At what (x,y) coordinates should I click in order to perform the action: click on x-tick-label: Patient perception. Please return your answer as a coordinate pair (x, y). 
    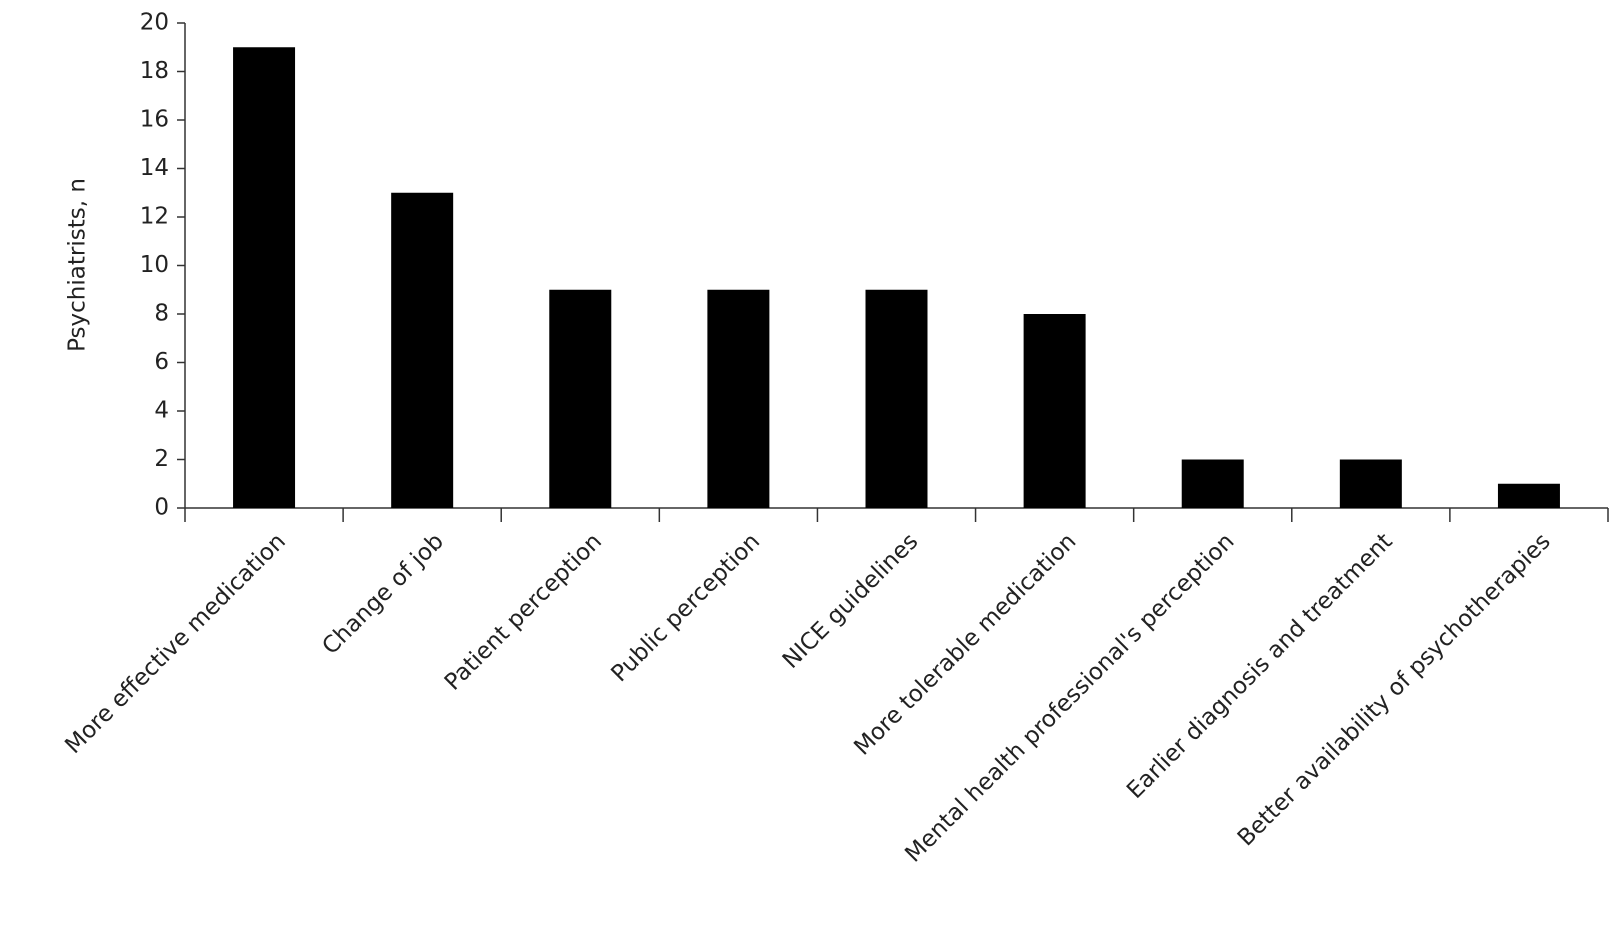
    Looking at the image, I should click on (523, 611).